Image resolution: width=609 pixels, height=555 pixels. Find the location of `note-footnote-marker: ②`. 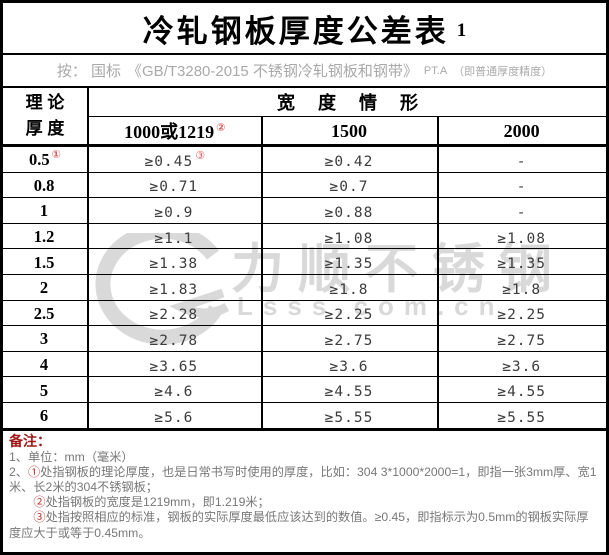

note-footnote-marker: ② is located at coordinates (39, 502).